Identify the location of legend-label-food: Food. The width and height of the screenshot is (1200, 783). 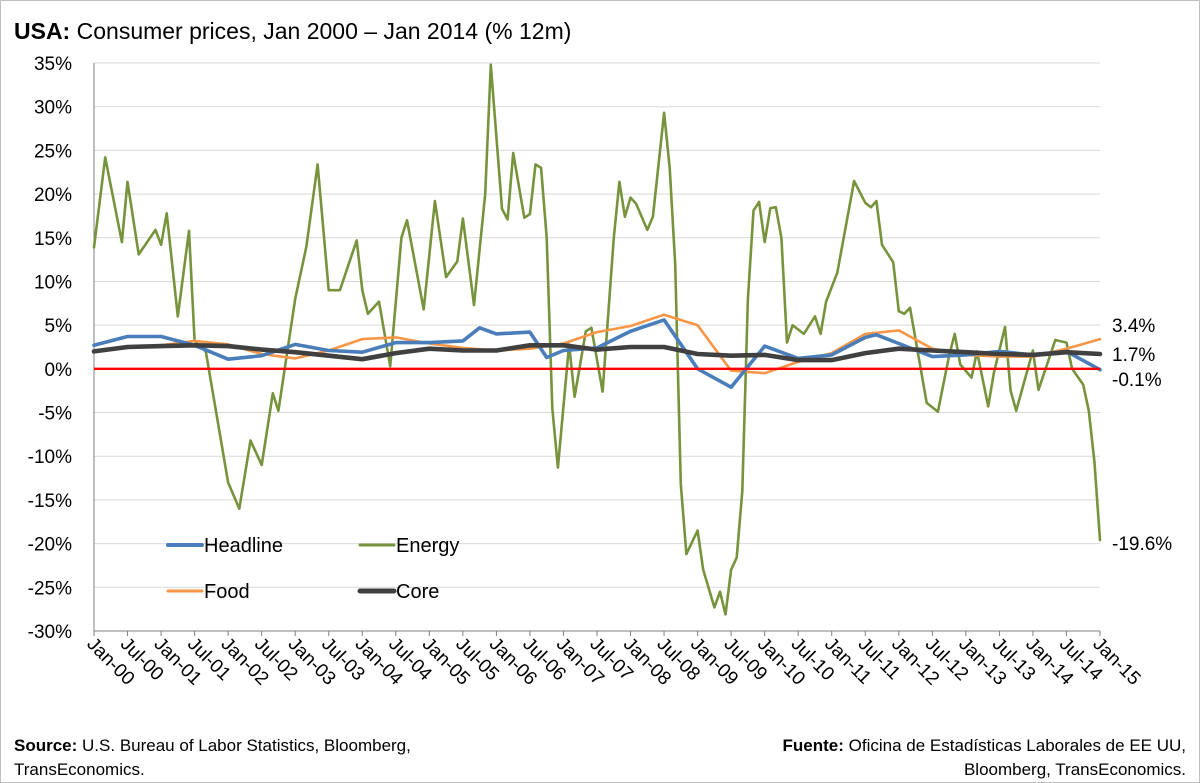
(227, 592).